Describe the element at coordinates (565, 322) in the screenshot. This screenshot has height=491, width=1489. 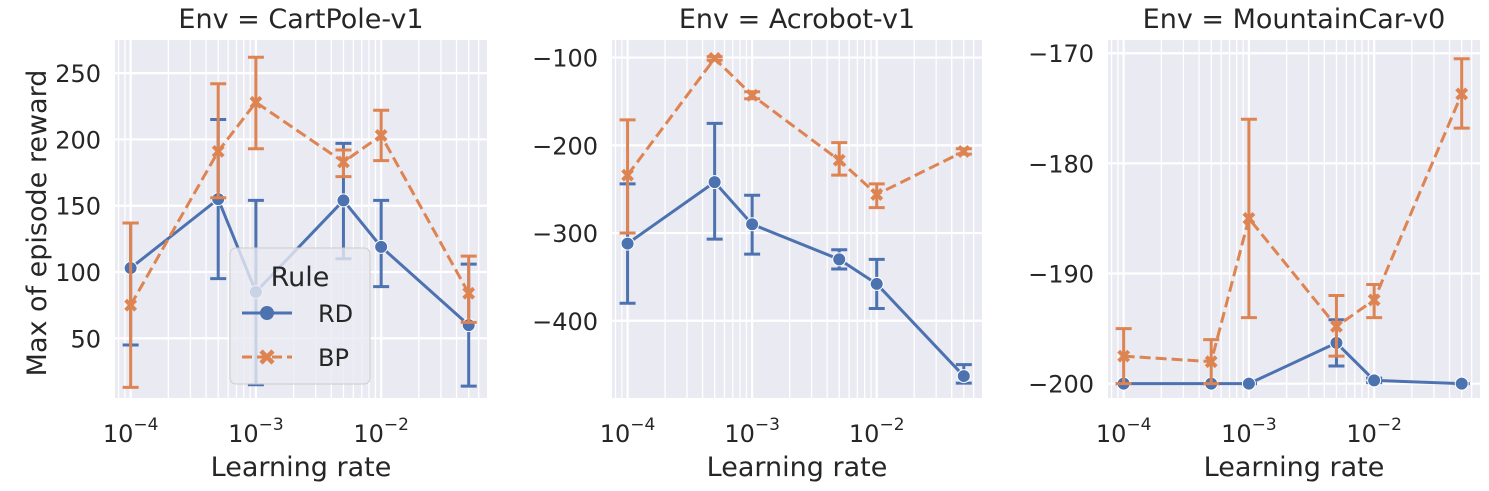
I see `y-tick-label: −400` at that location.